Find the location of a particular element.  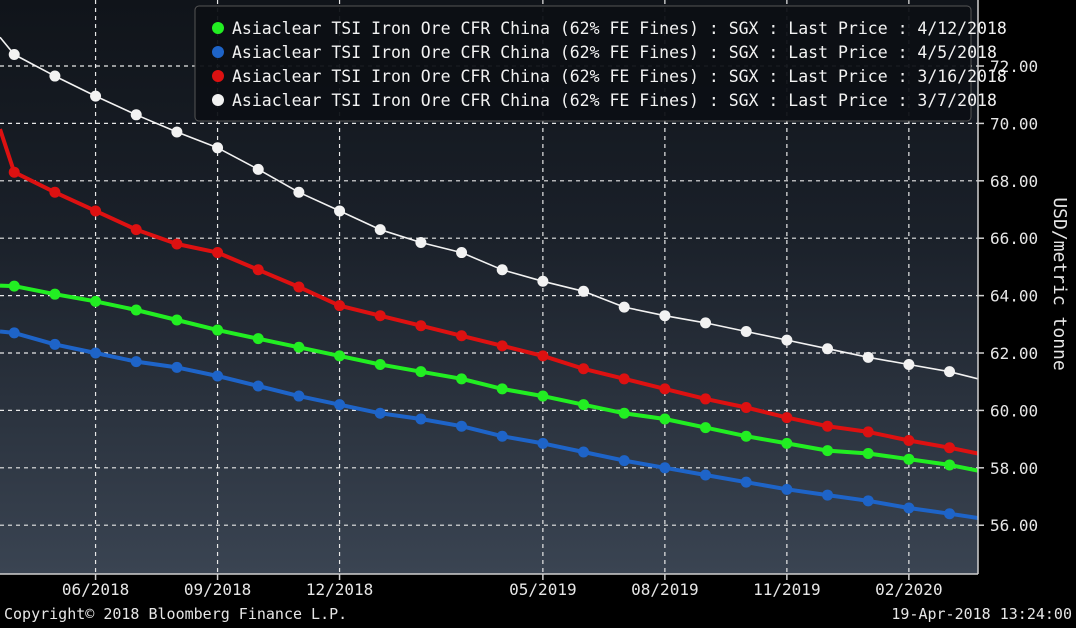

legend-box is located at coordinates (583, 63).